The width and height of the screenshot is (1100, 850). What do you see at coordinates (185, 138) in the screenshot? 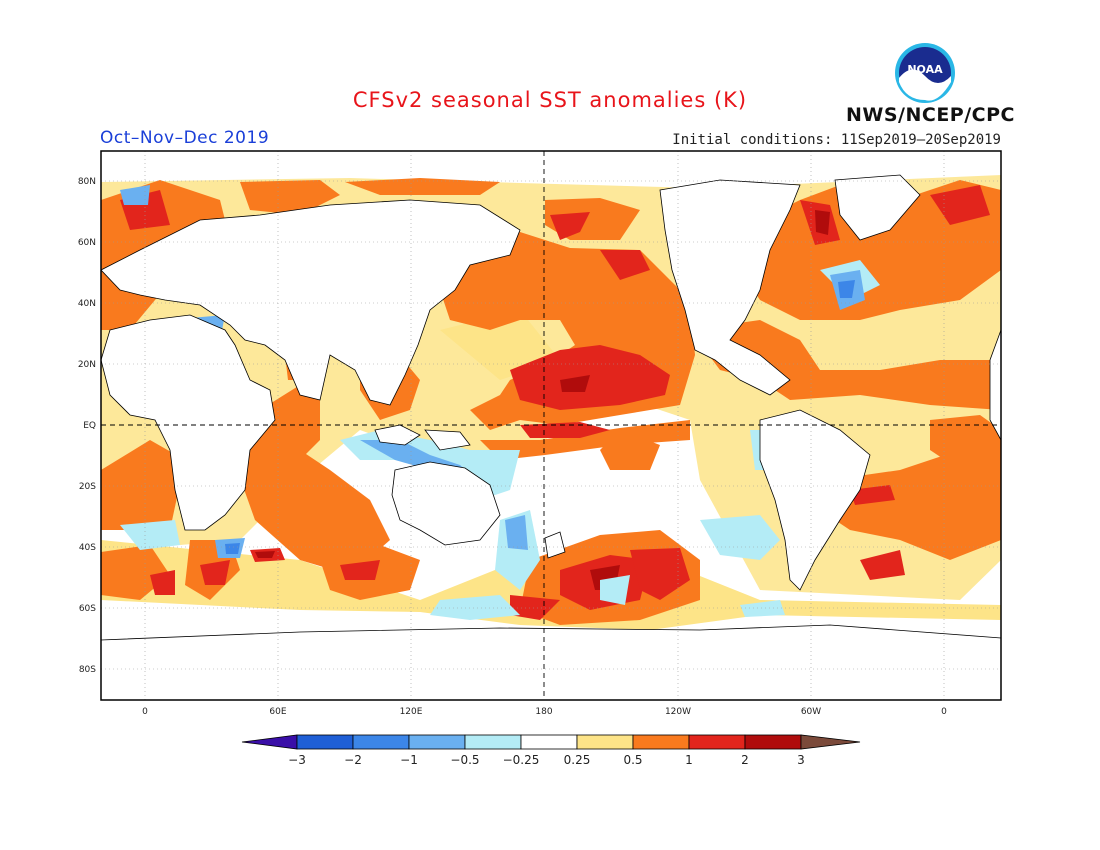
I see `forecast-period: Oct–Nov–Dec 2019` at bounding box center [185, 138].